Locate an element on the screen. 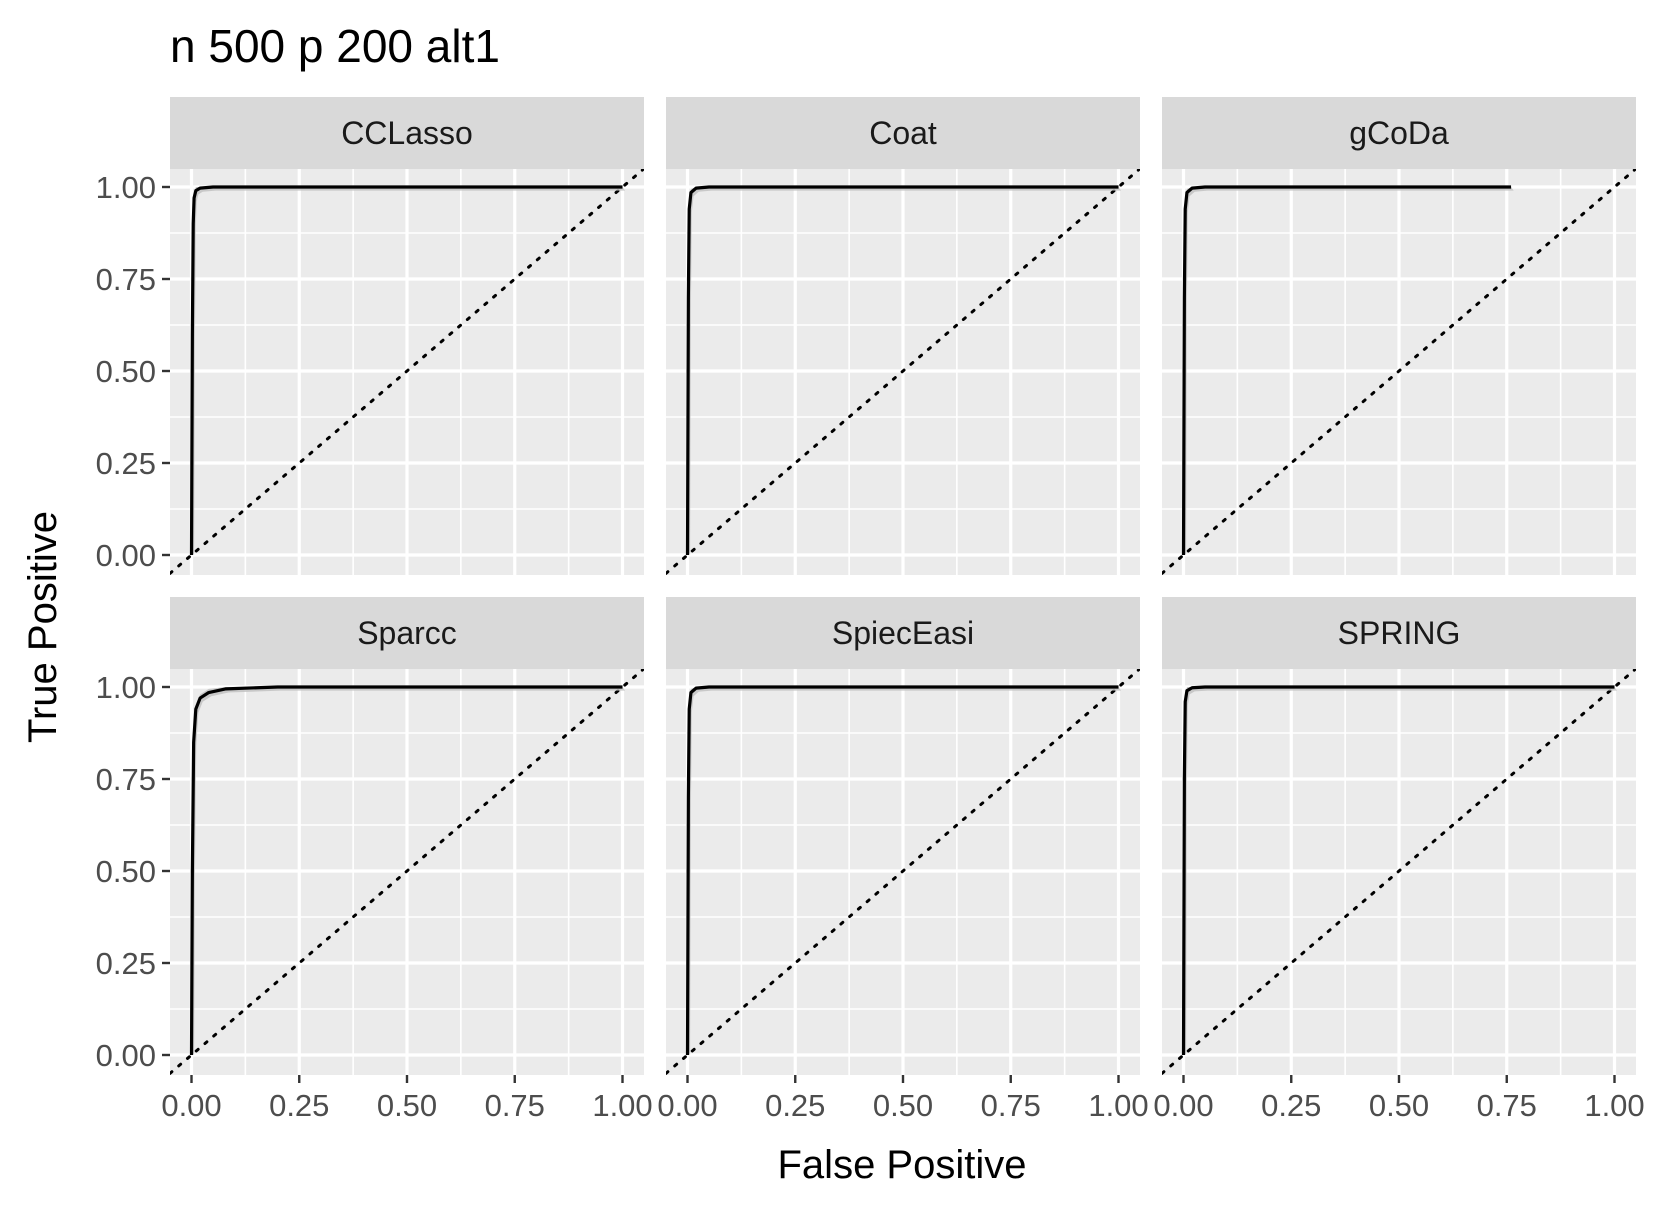  roc-curve-cclasso is located at coordinates (406, 370).